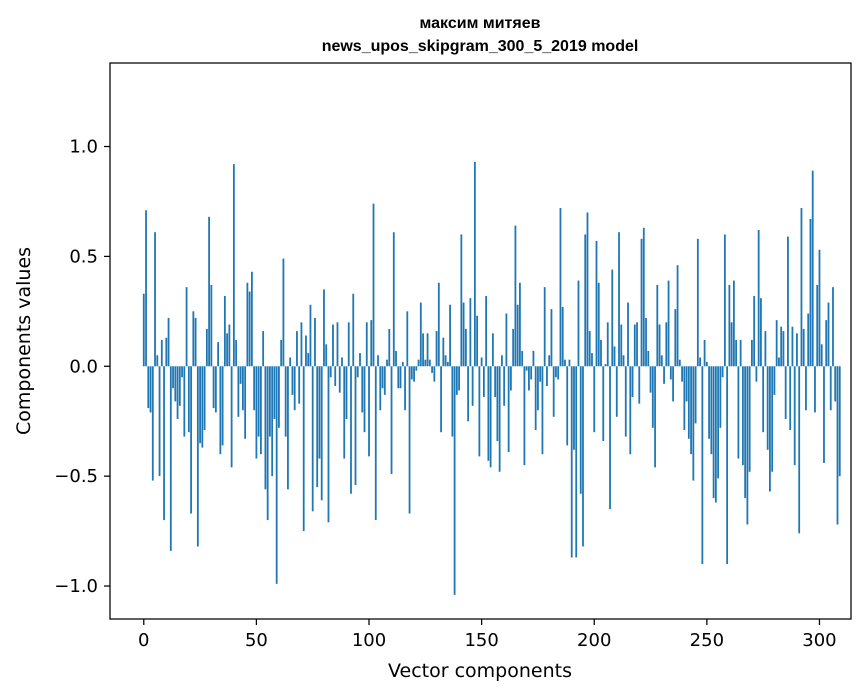  Describe the element at coordinates (487, 635) in the screenshot. I see `x-axis-ticks: 0 50 100 150 200 250 300` at that location.